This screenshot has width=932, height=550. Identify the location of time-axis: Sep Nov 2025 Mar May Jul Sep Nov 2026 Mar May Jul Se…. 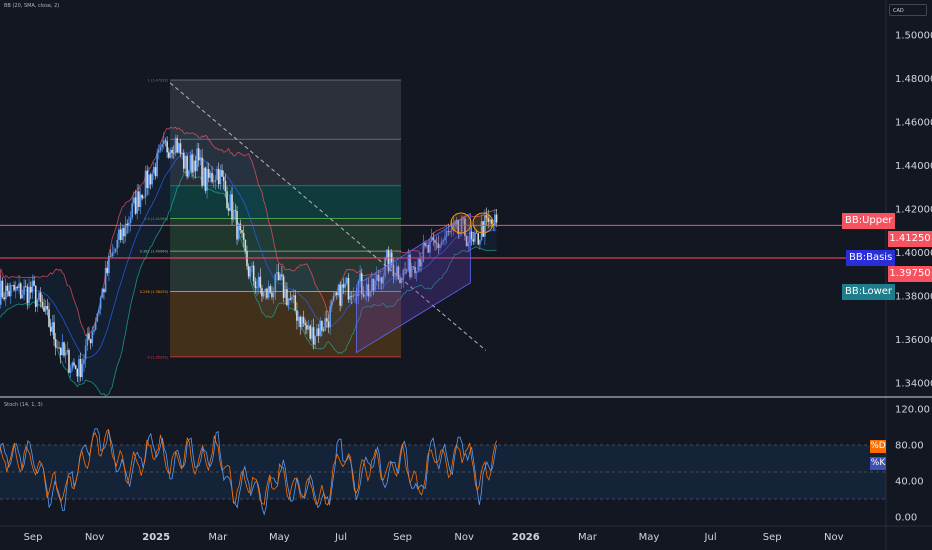
(466, 534).